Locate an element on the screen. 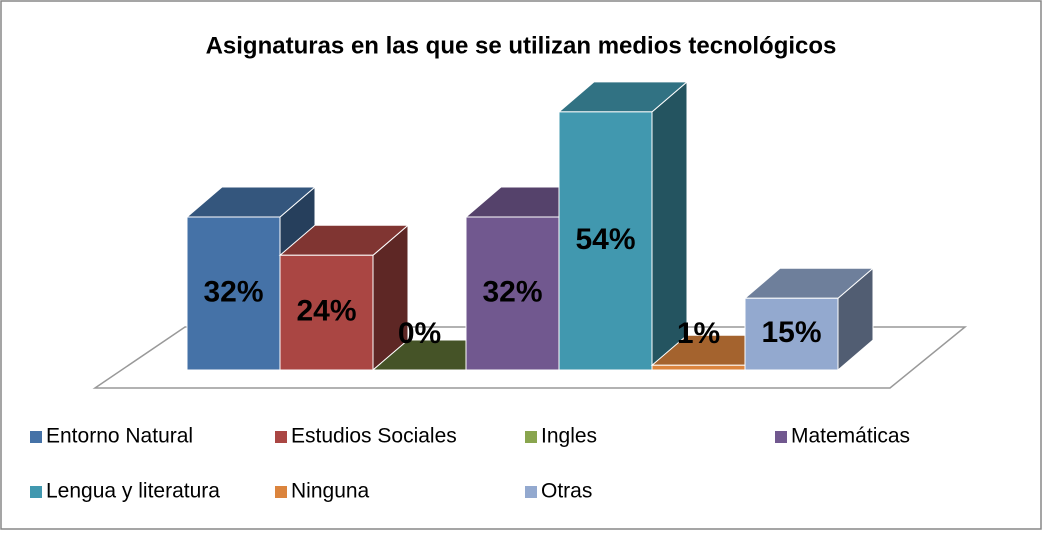  value-label: 54% is located at coordinates (605, 239).